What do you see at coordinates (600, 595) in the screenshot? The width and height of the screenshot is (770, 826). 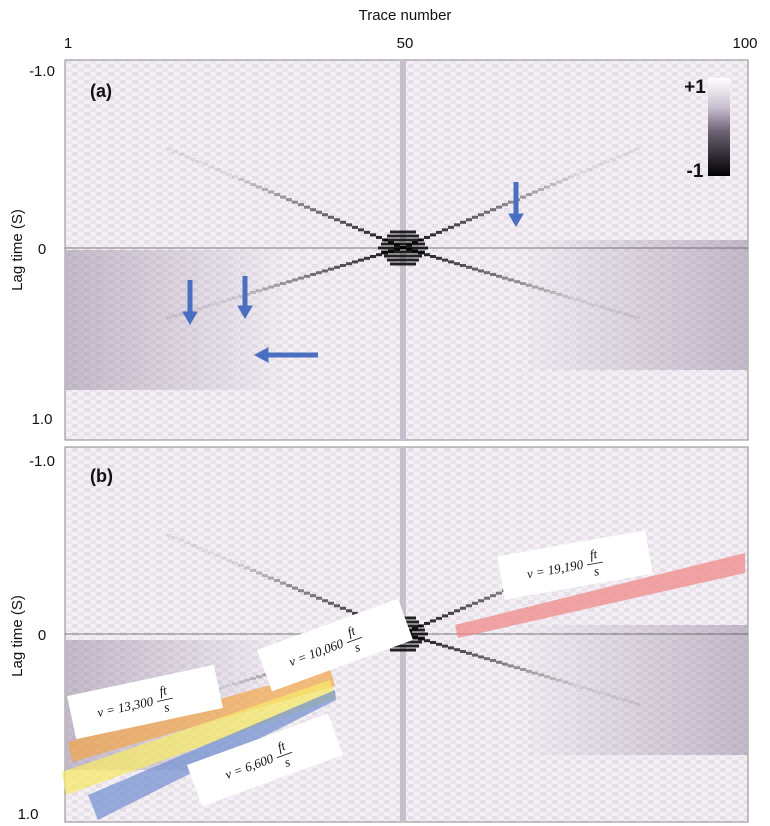 I see `velocity-band` at bounding box center [600, 595].